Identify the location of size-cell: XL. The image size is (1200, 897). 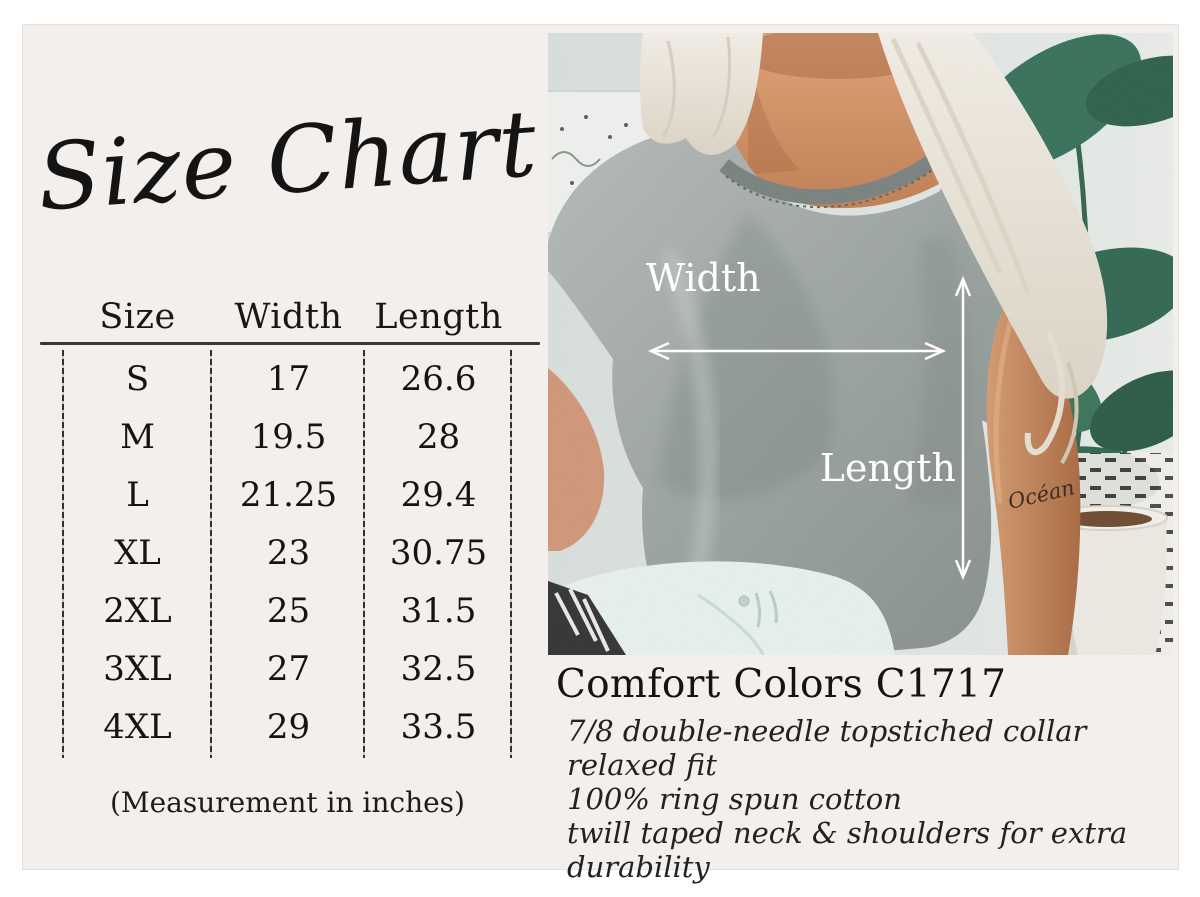
(137, 553).